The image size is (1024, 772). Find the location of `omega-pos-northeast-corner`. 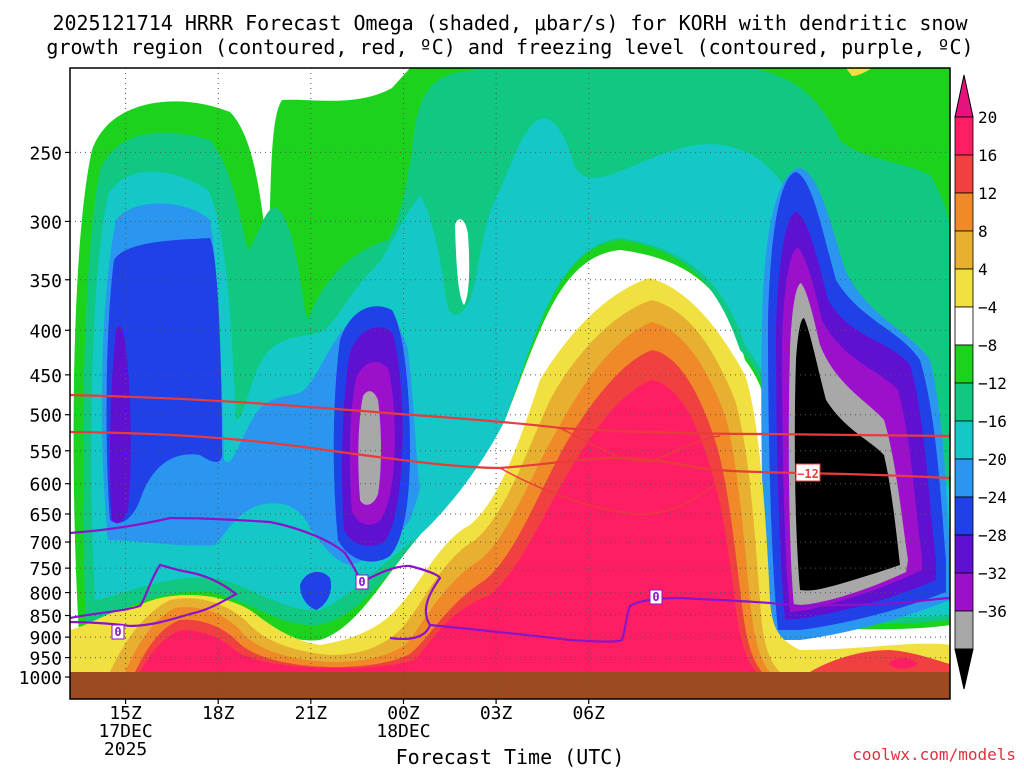

omega-pos-northeast-corner is located at coordinates (859, 72).